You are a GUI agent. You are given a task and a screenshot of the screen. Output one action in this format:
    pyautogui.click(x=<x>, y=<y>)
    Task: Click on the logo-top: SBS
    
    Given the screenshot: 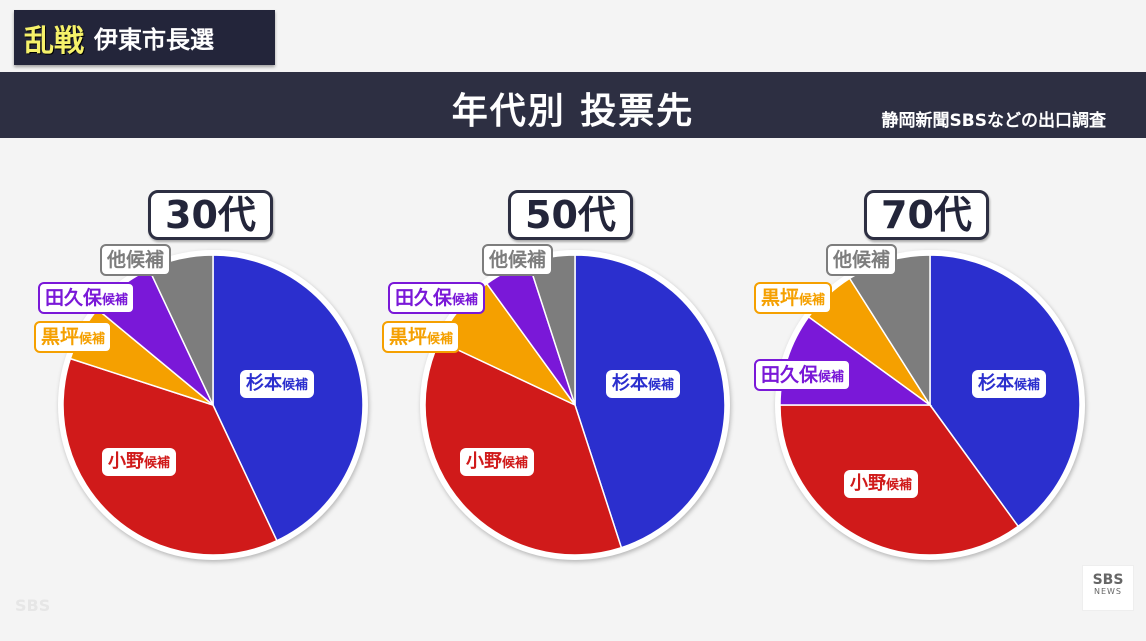 What is the action you would take?
    pyautogui.click(x=1108, y=580)
    